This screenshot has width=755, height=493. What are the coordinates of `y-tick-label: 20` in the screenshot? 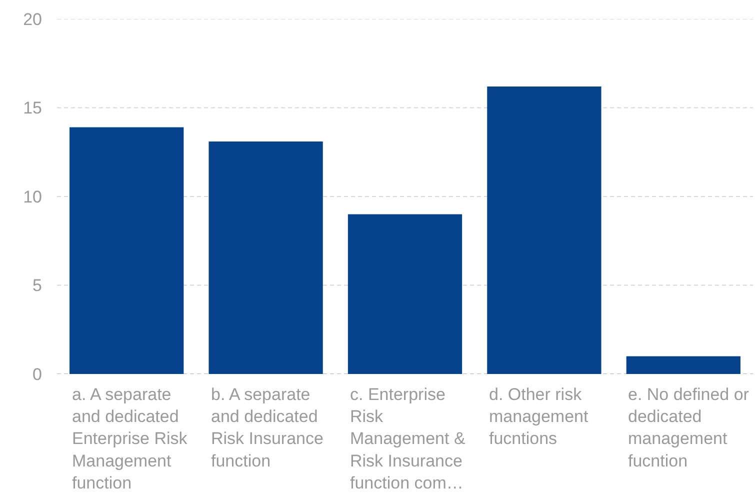 It's located at (32, 19).